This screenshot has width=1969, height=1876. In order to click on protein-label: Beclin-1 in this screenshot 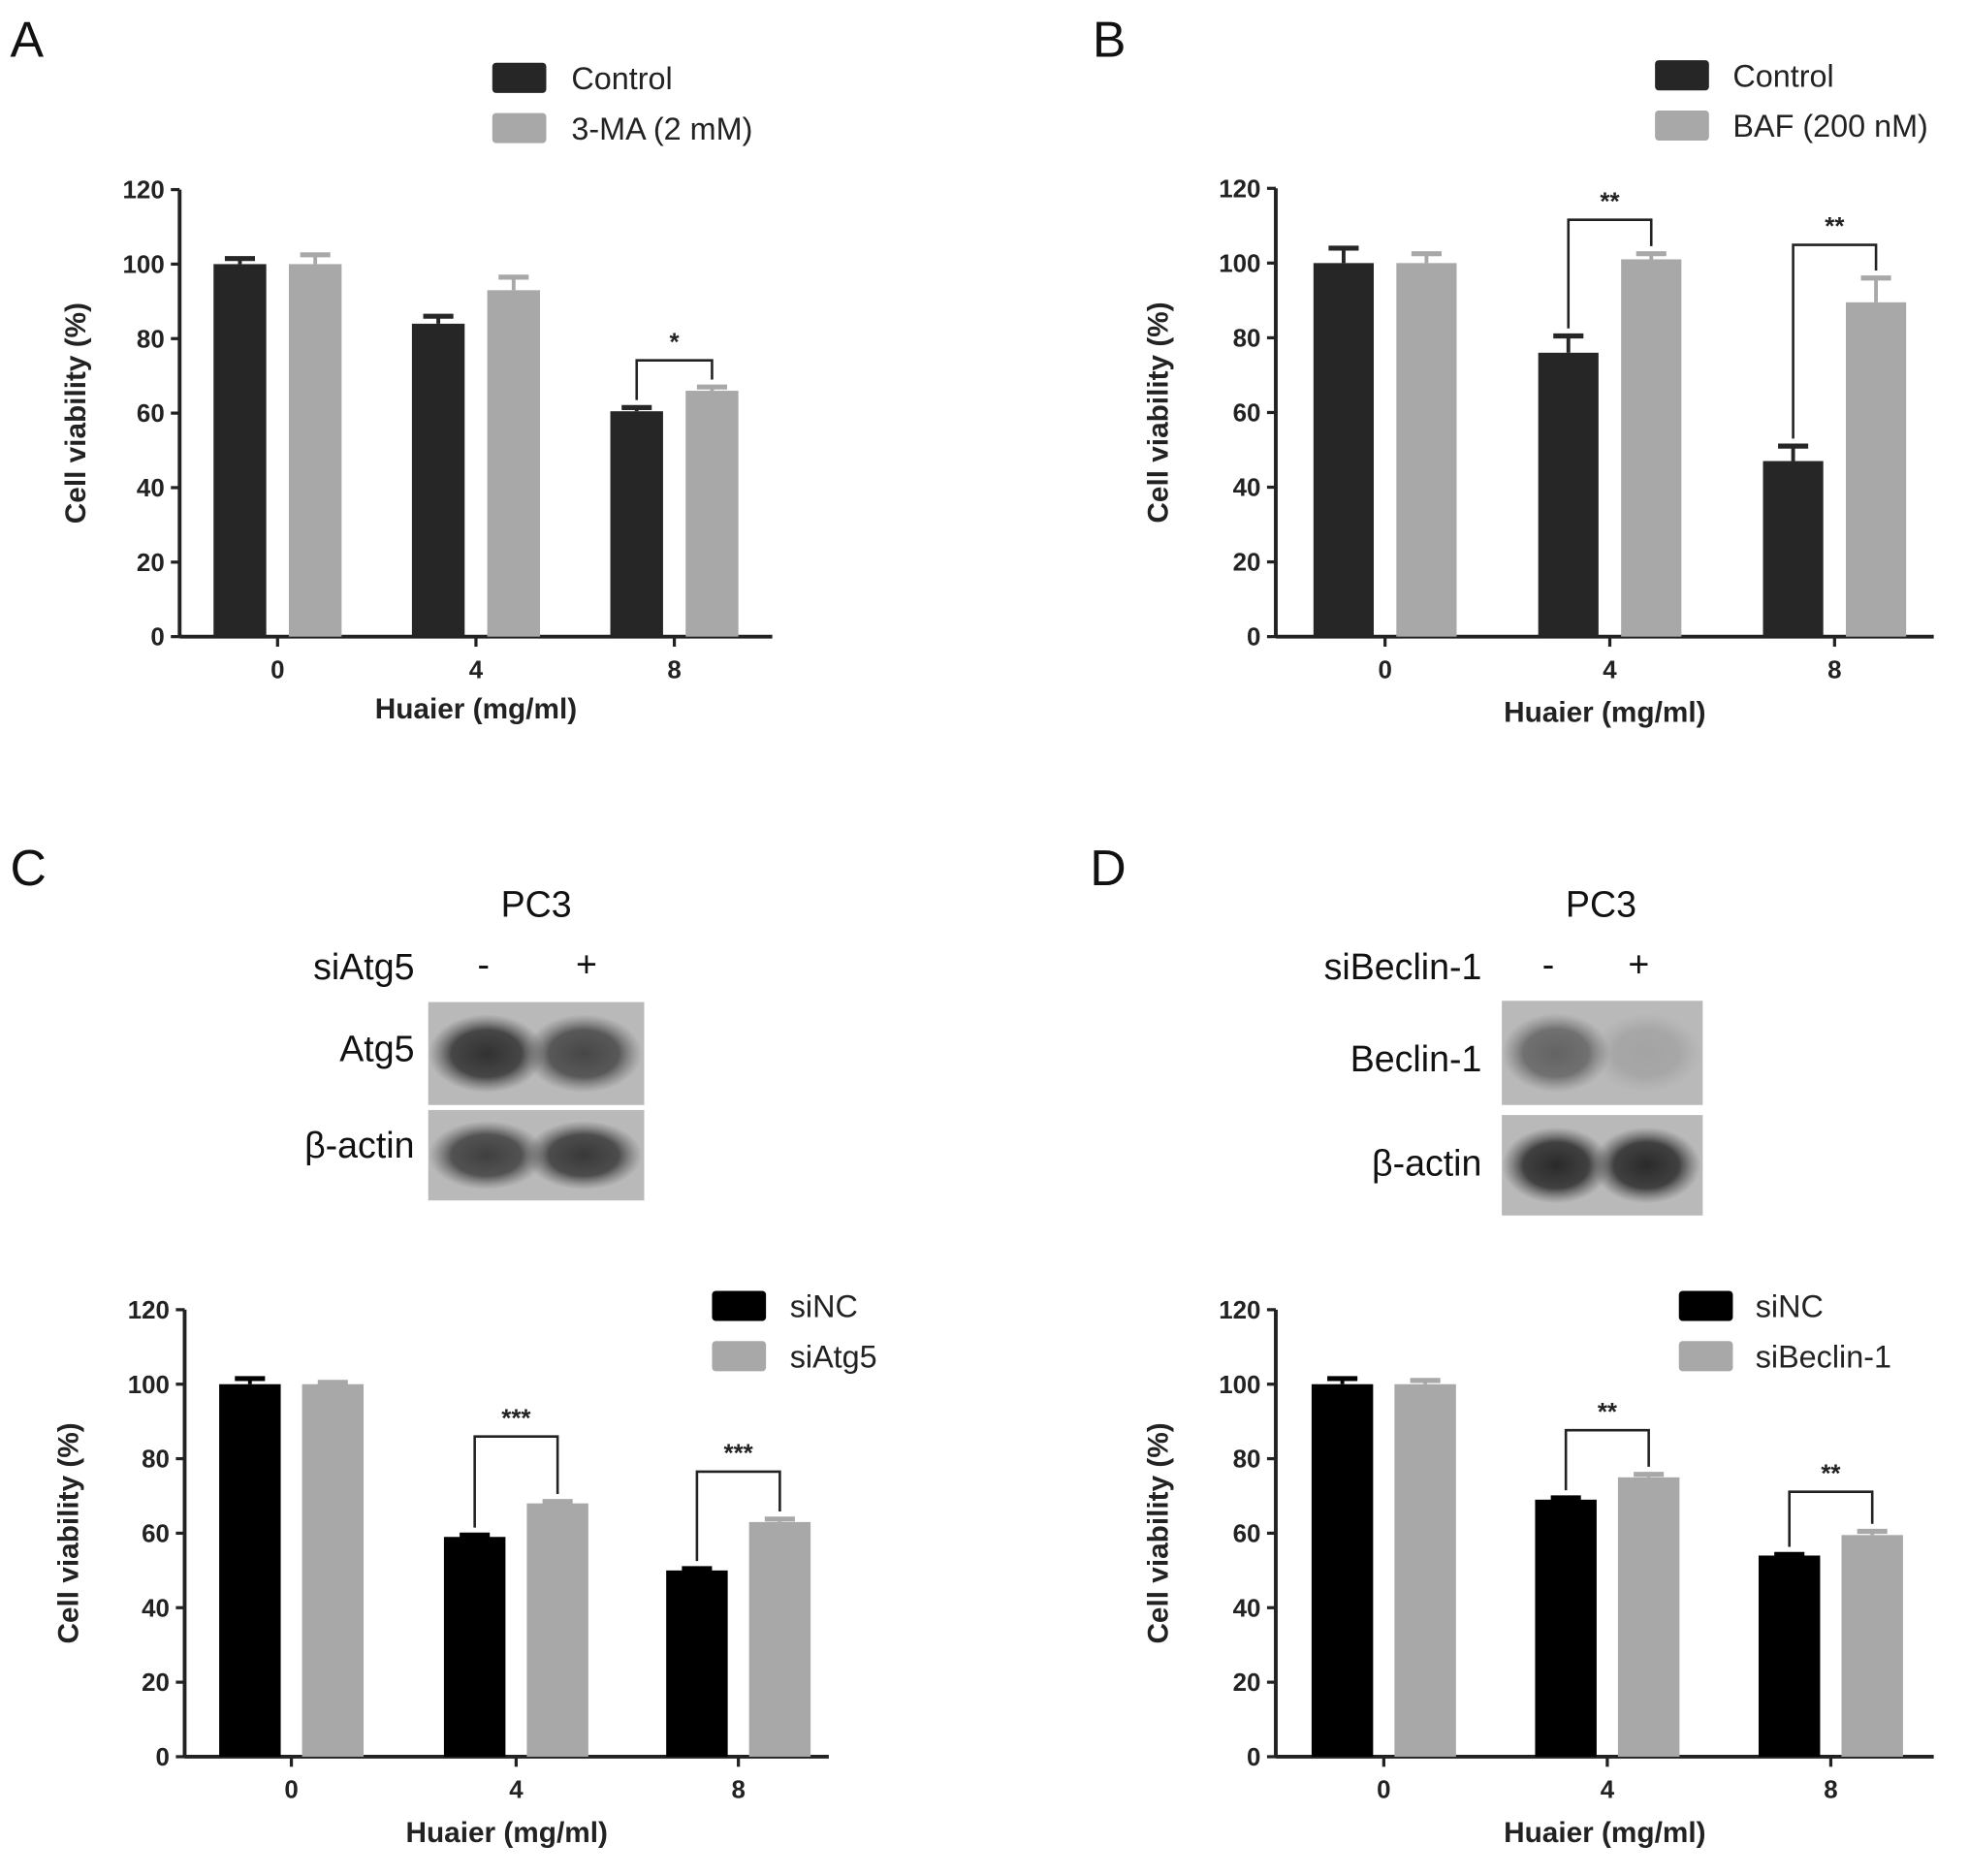, I will do `click(1416, 1058)`.